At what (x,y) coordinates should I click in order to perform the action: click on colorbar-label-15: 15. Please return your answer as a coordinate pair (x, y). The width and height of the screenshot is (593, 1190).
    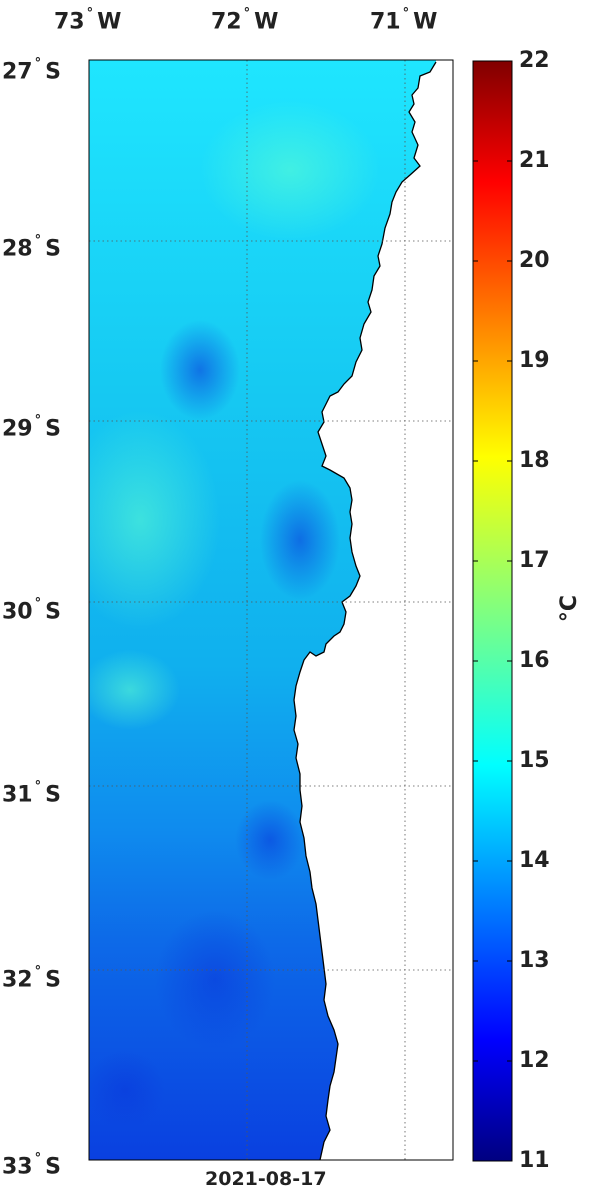
    Looking at the image, I should click on (534, 760).